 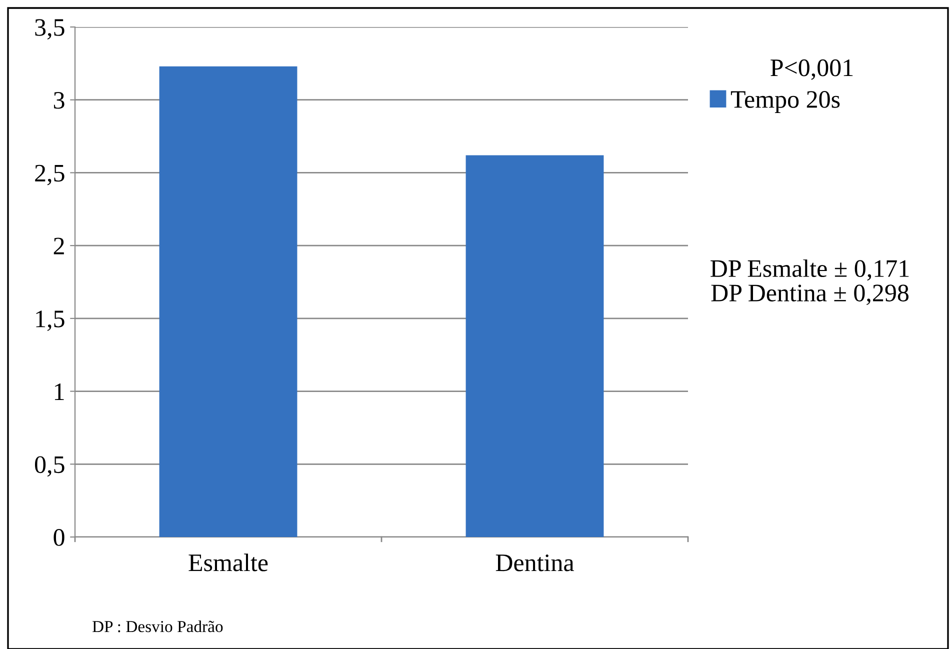 I want to click on y-tick-label: 2, so click(x=59, y=246).